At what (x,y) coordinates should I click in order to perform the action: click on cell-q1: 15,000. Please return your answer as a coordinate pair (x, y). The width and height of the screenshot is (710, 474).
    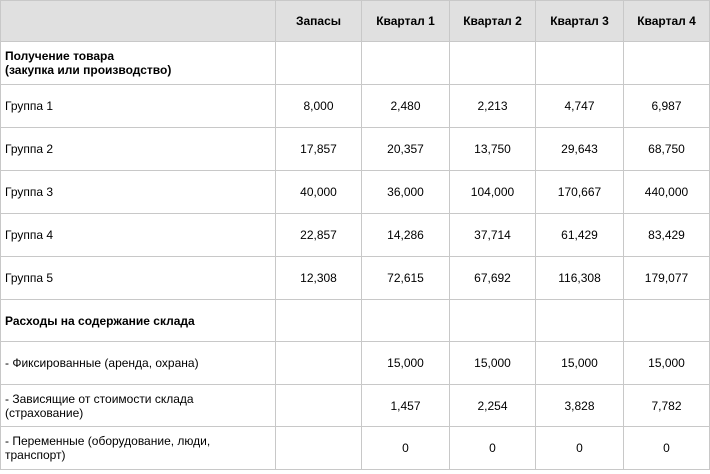
    Looking at the image, I should click on (405, 363).